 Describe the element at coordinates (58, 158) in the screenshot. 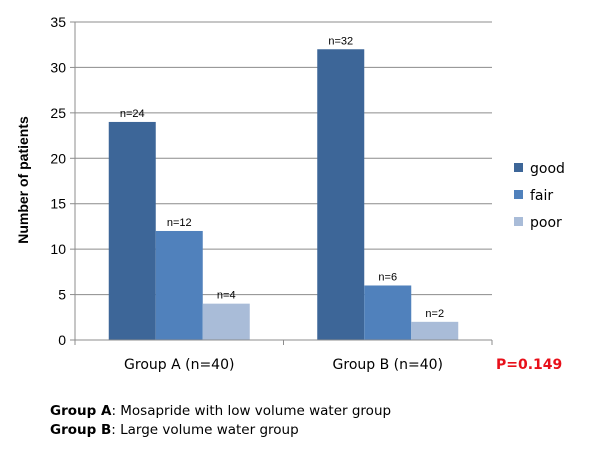

I see `y-tick-label: 20` at that location.